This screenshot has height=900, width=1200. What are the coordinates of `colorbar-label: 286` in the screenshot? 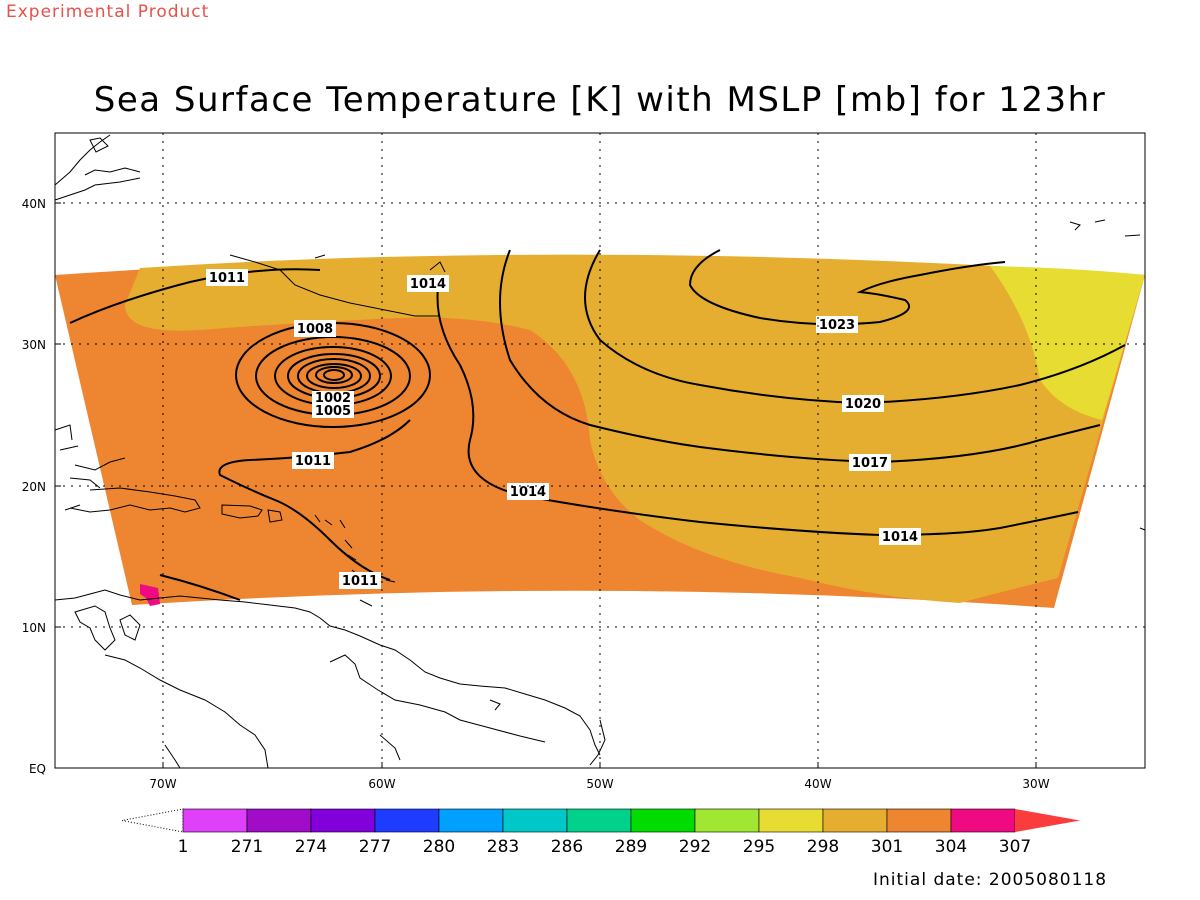 It's located at (567, 847).